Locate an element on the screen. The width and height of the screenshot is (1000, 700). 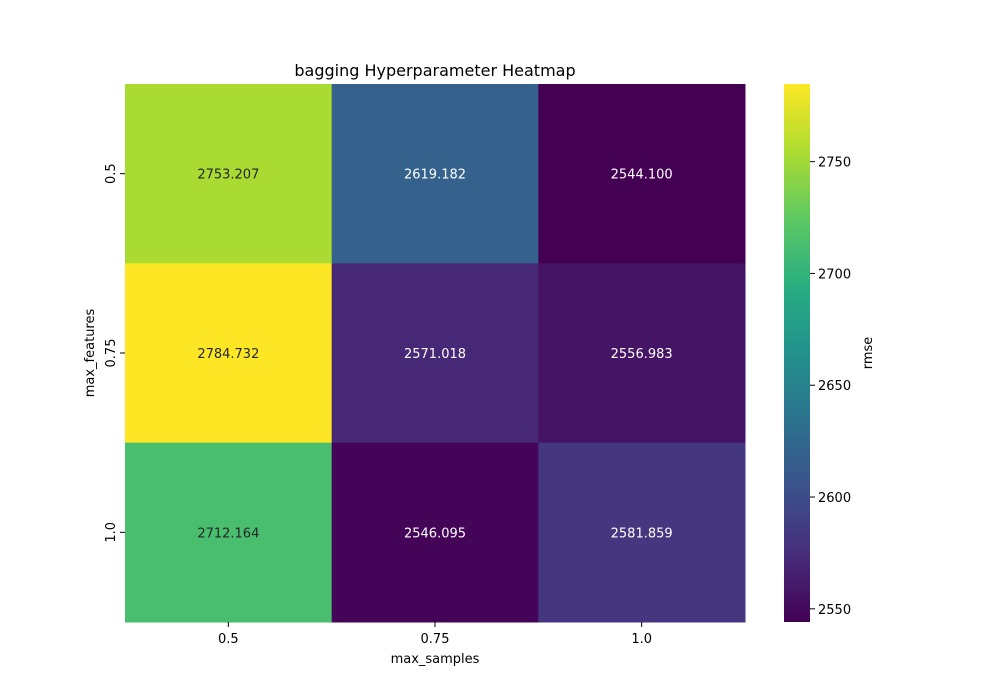
colorbar-tick-label: 2550 is located at coordinates (834, 610).